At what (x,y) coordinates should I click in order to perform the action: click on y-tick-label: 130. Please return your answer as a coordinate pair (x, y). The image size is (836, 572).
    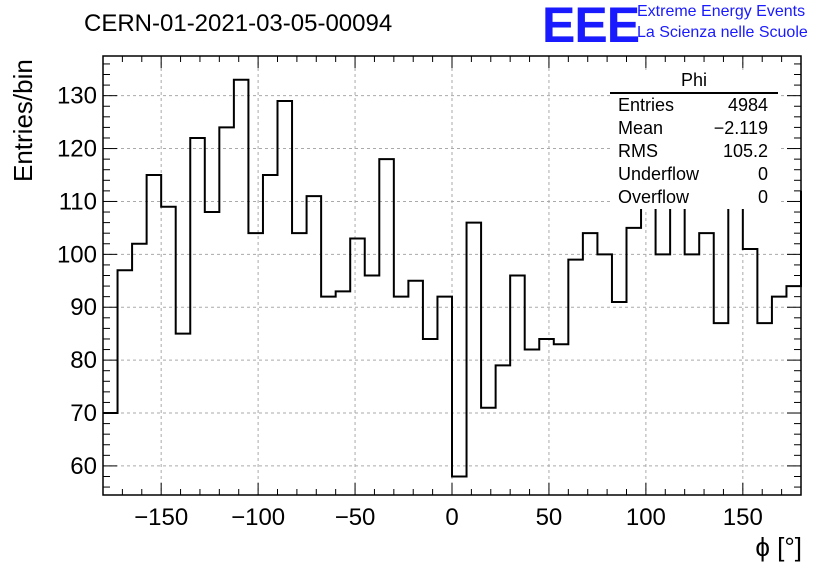
    Looking at the image, I should click on (77, 96).